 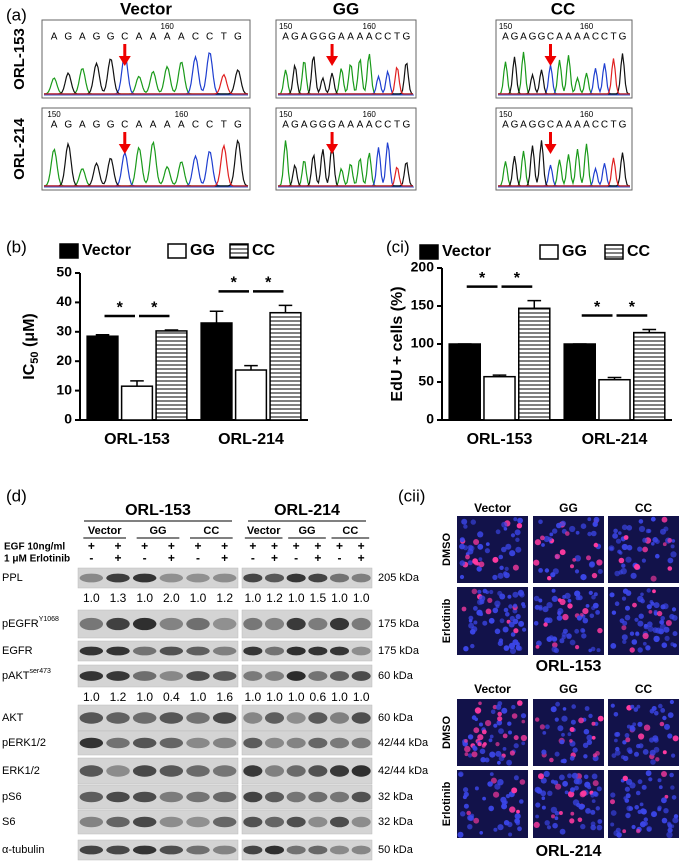 What do you see at coordinates (306, 531) in the screenshot?
I see `group-label: GG` at bounding box center [306, 531].